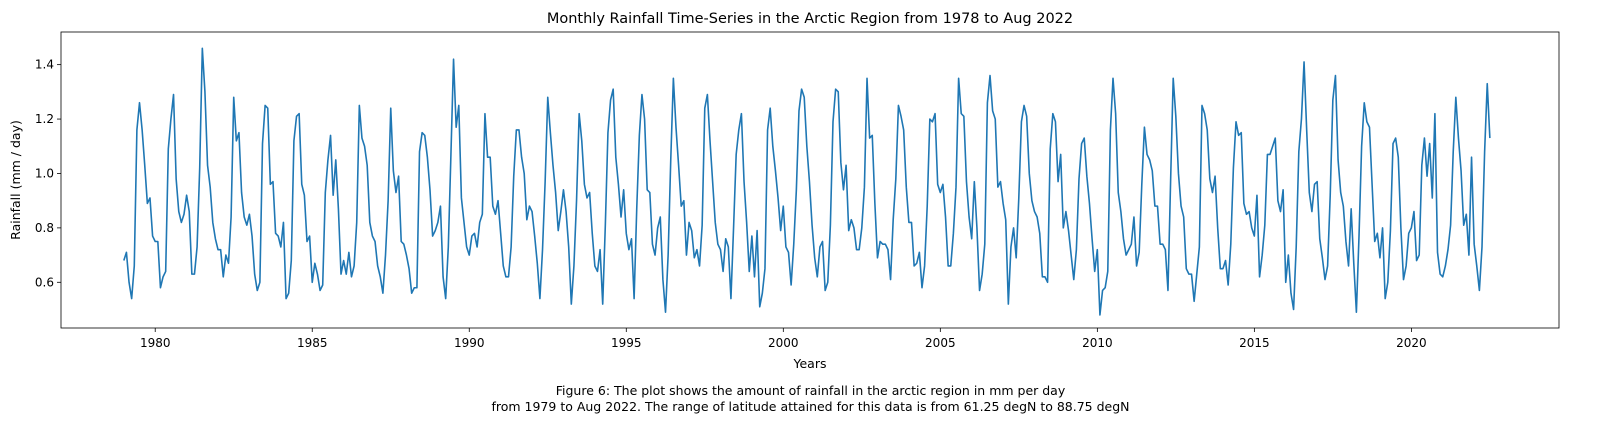 The height and width of the screenshot is (439, 1621). What do you see at coordinates (1411, 343) in the screenshot?
I see `x-tick-label: 2020` at bounding box center [1411, 343].